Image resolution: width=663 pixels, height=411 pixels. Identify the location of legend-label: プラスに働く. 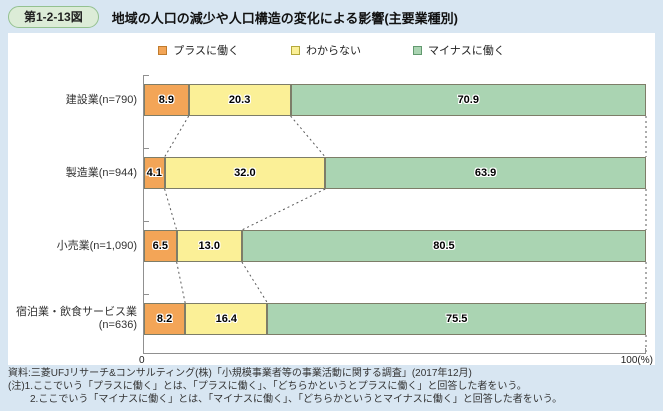
(206, 51).